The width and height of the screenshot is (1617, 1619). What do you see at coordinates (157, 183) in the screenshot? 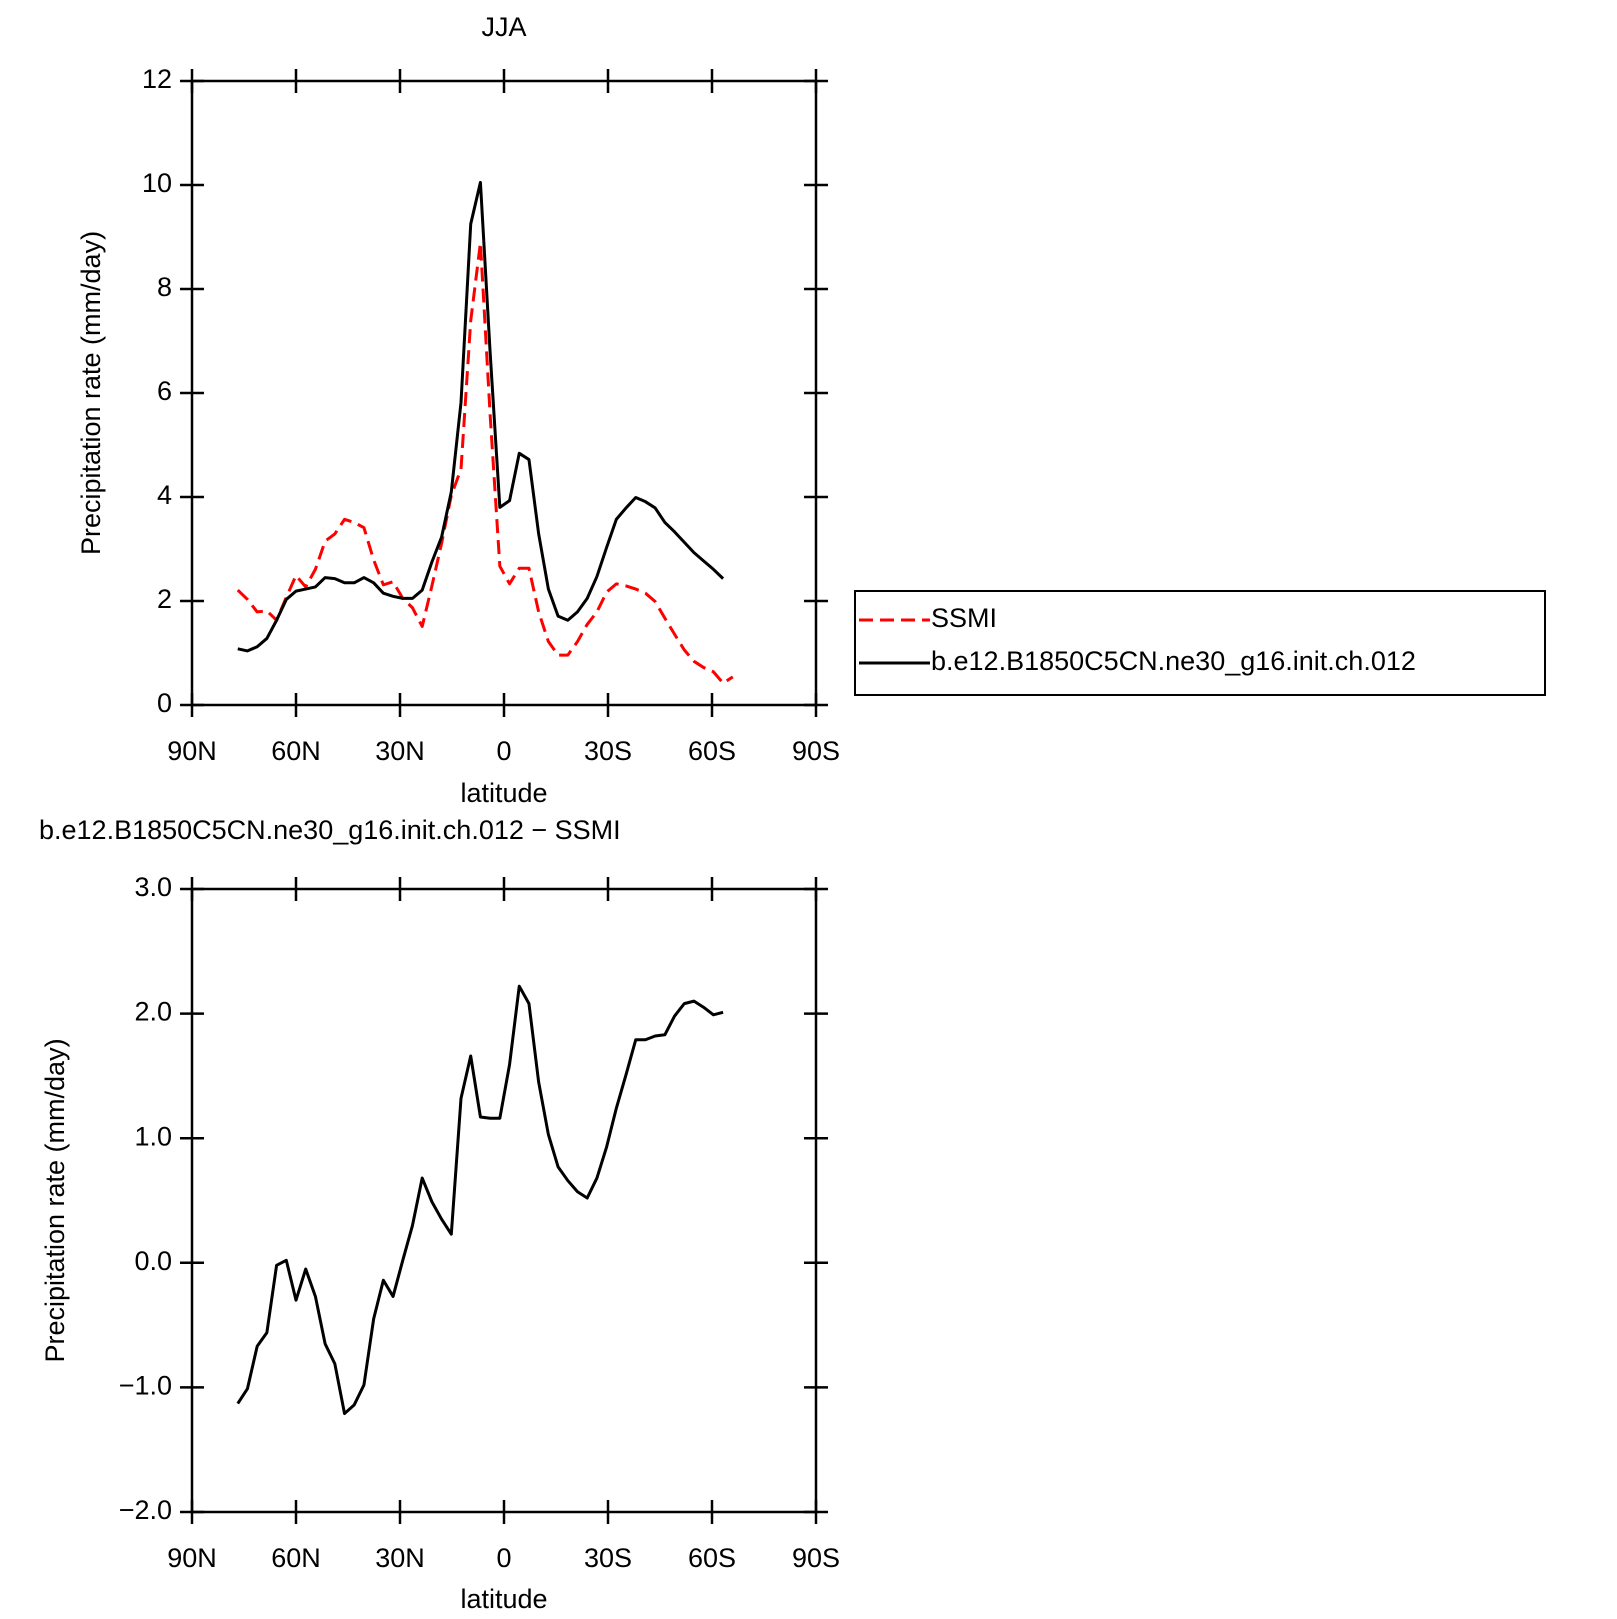
I see `y-tick-label: 10` at bounding box center [157, 183].